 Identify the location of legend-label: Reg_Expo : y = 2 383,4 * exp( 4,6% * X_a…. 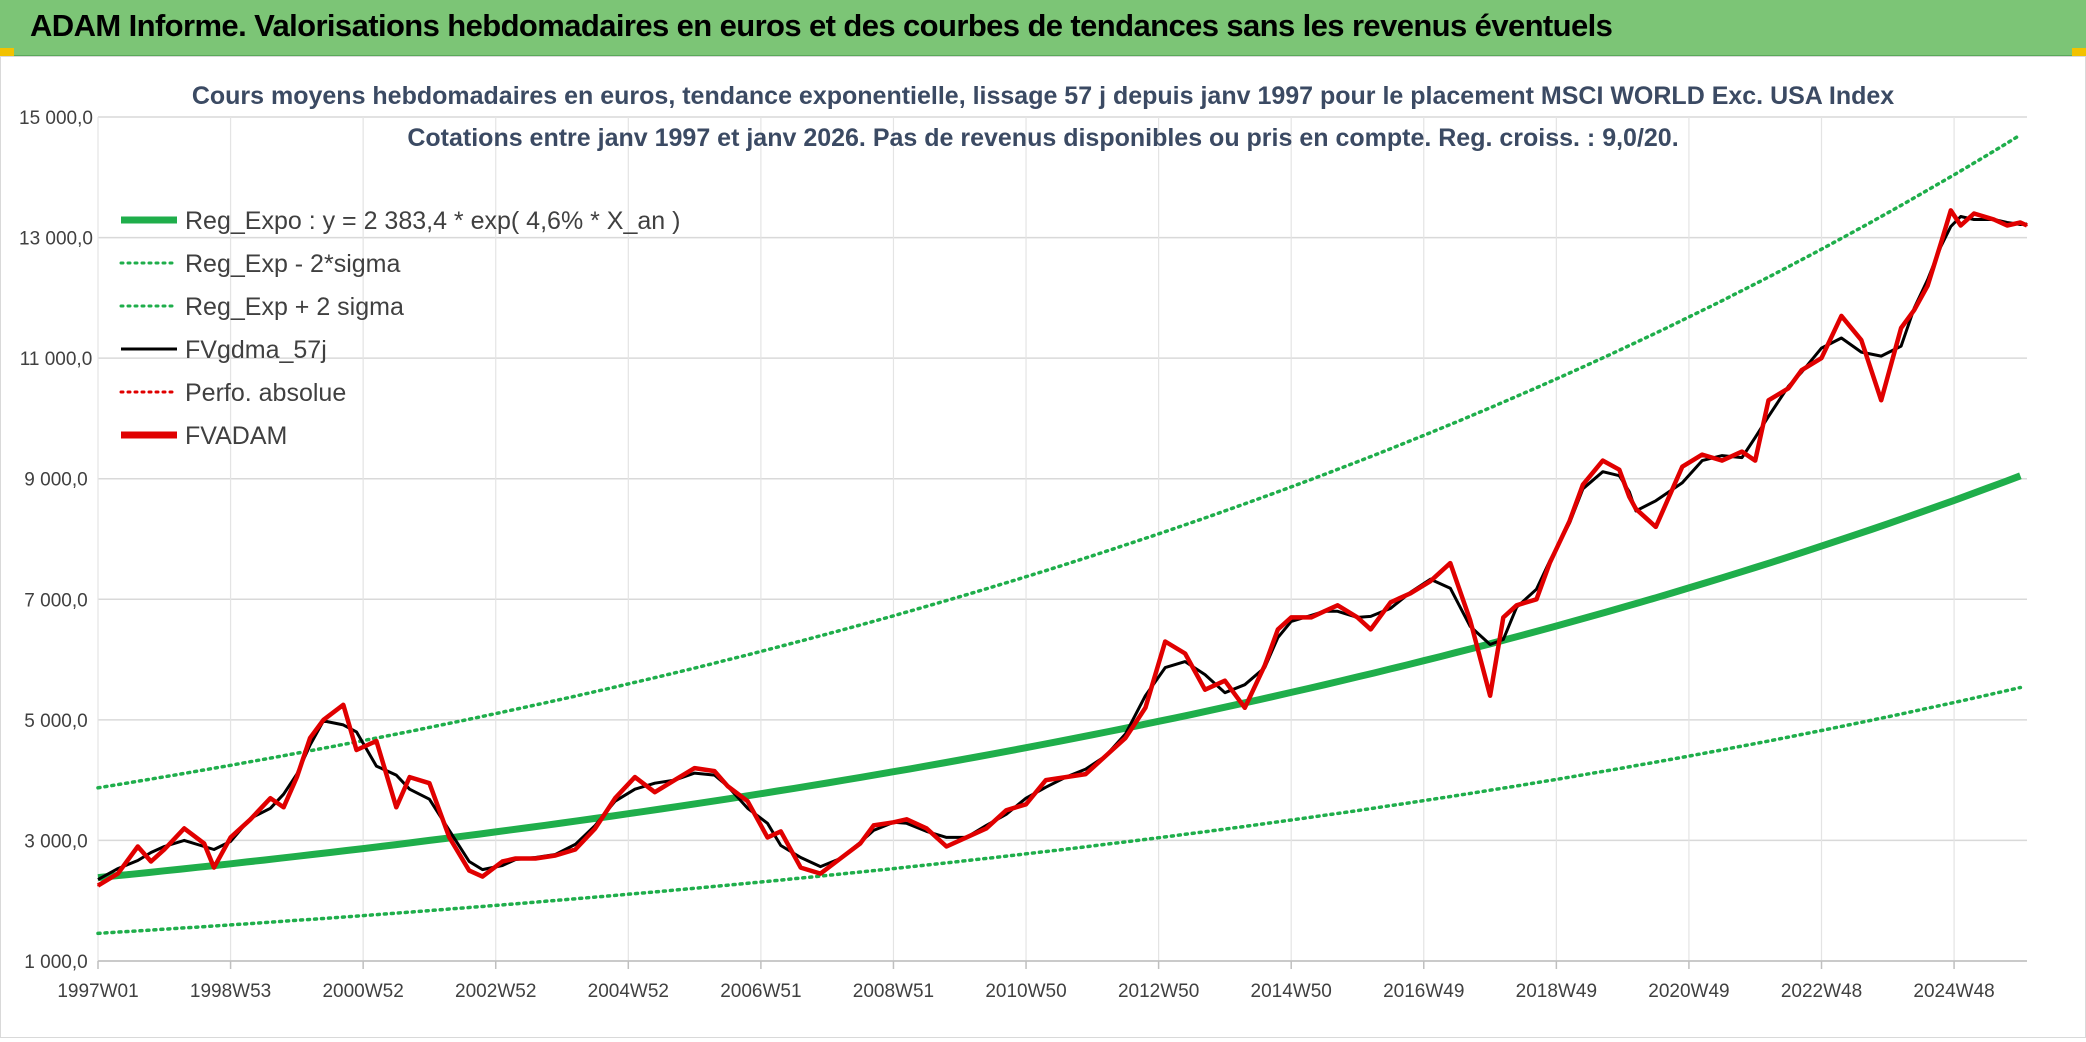
(432, 221).